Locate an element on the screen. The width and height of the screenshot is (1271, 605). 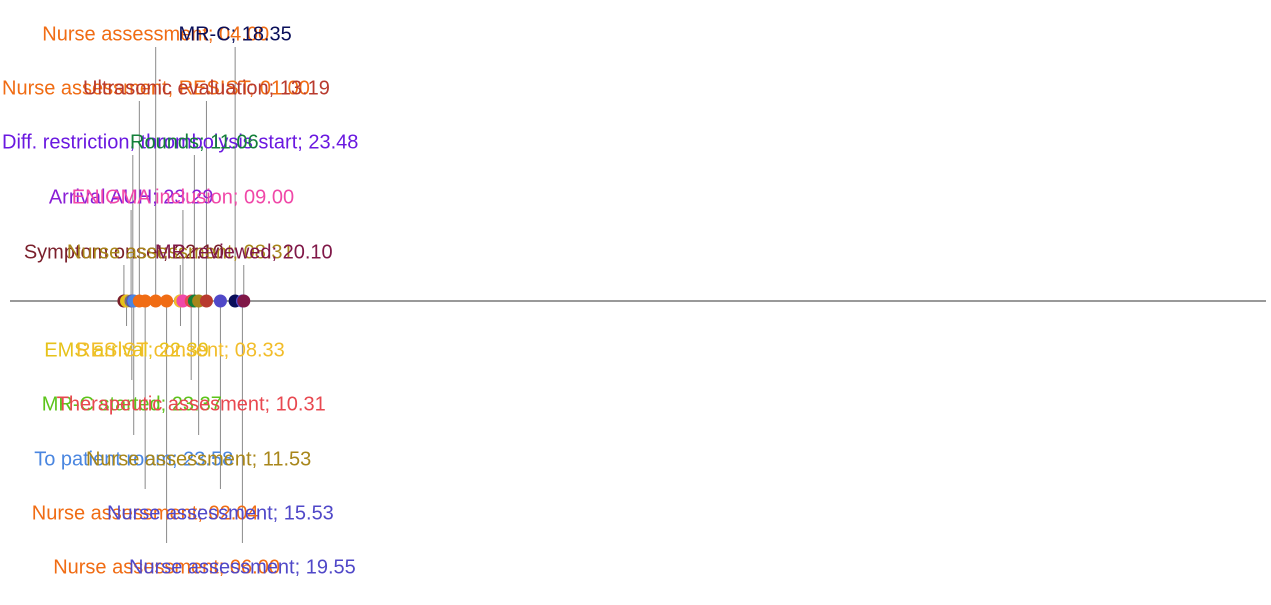
label-arrival-auh: Arrival AUH; 23.29 is located at coordinates (131, 197).